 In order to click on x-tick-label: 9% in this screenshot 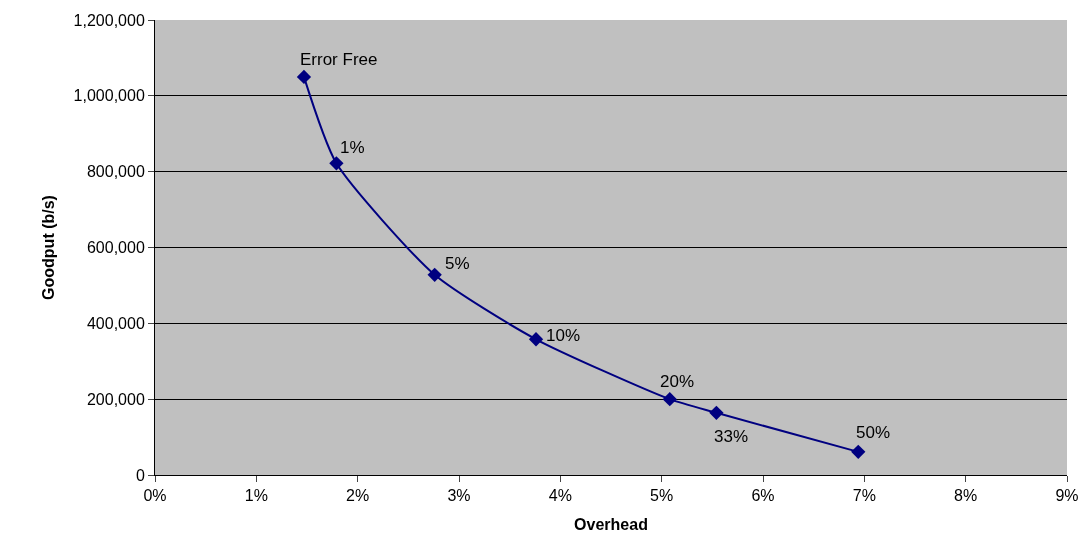, I will do `click(1067, 496)`.